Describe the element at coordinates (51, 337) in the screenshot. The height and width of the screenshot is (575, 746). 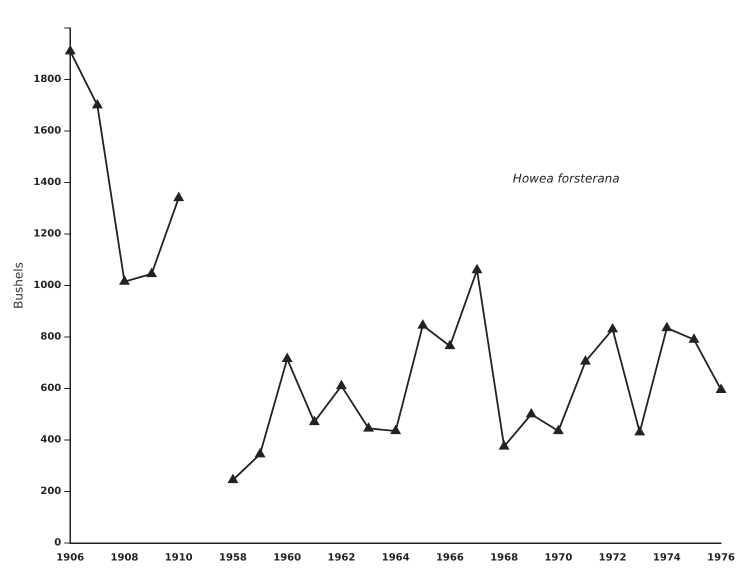
I see `y-tick-label: 800` at that location.